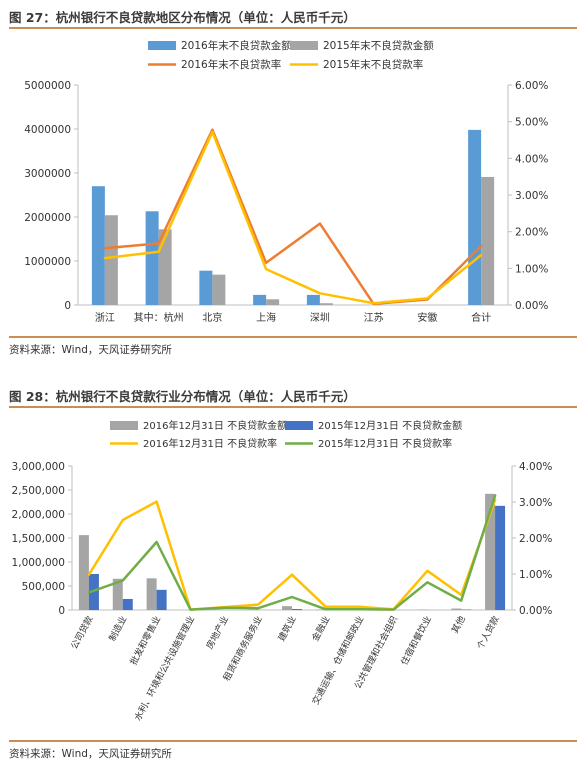  Describe the element at coordinates (293, 337) in the screenshot. I see `figure-27-bottom-rule` at that location.